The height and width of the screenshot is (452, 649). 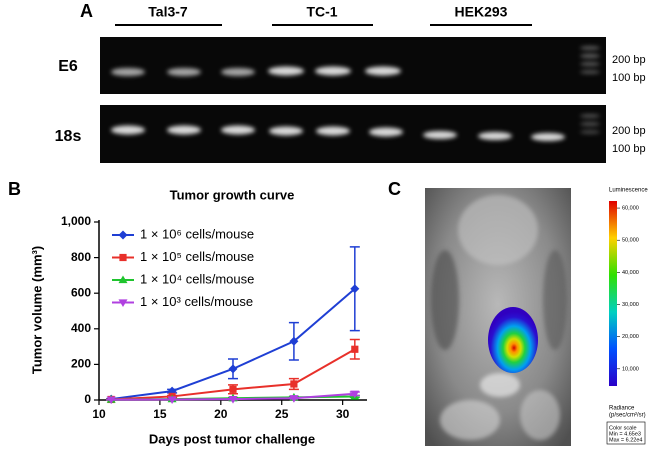 I want to click on scale-text: Color scale, so click(x=623, y=428).